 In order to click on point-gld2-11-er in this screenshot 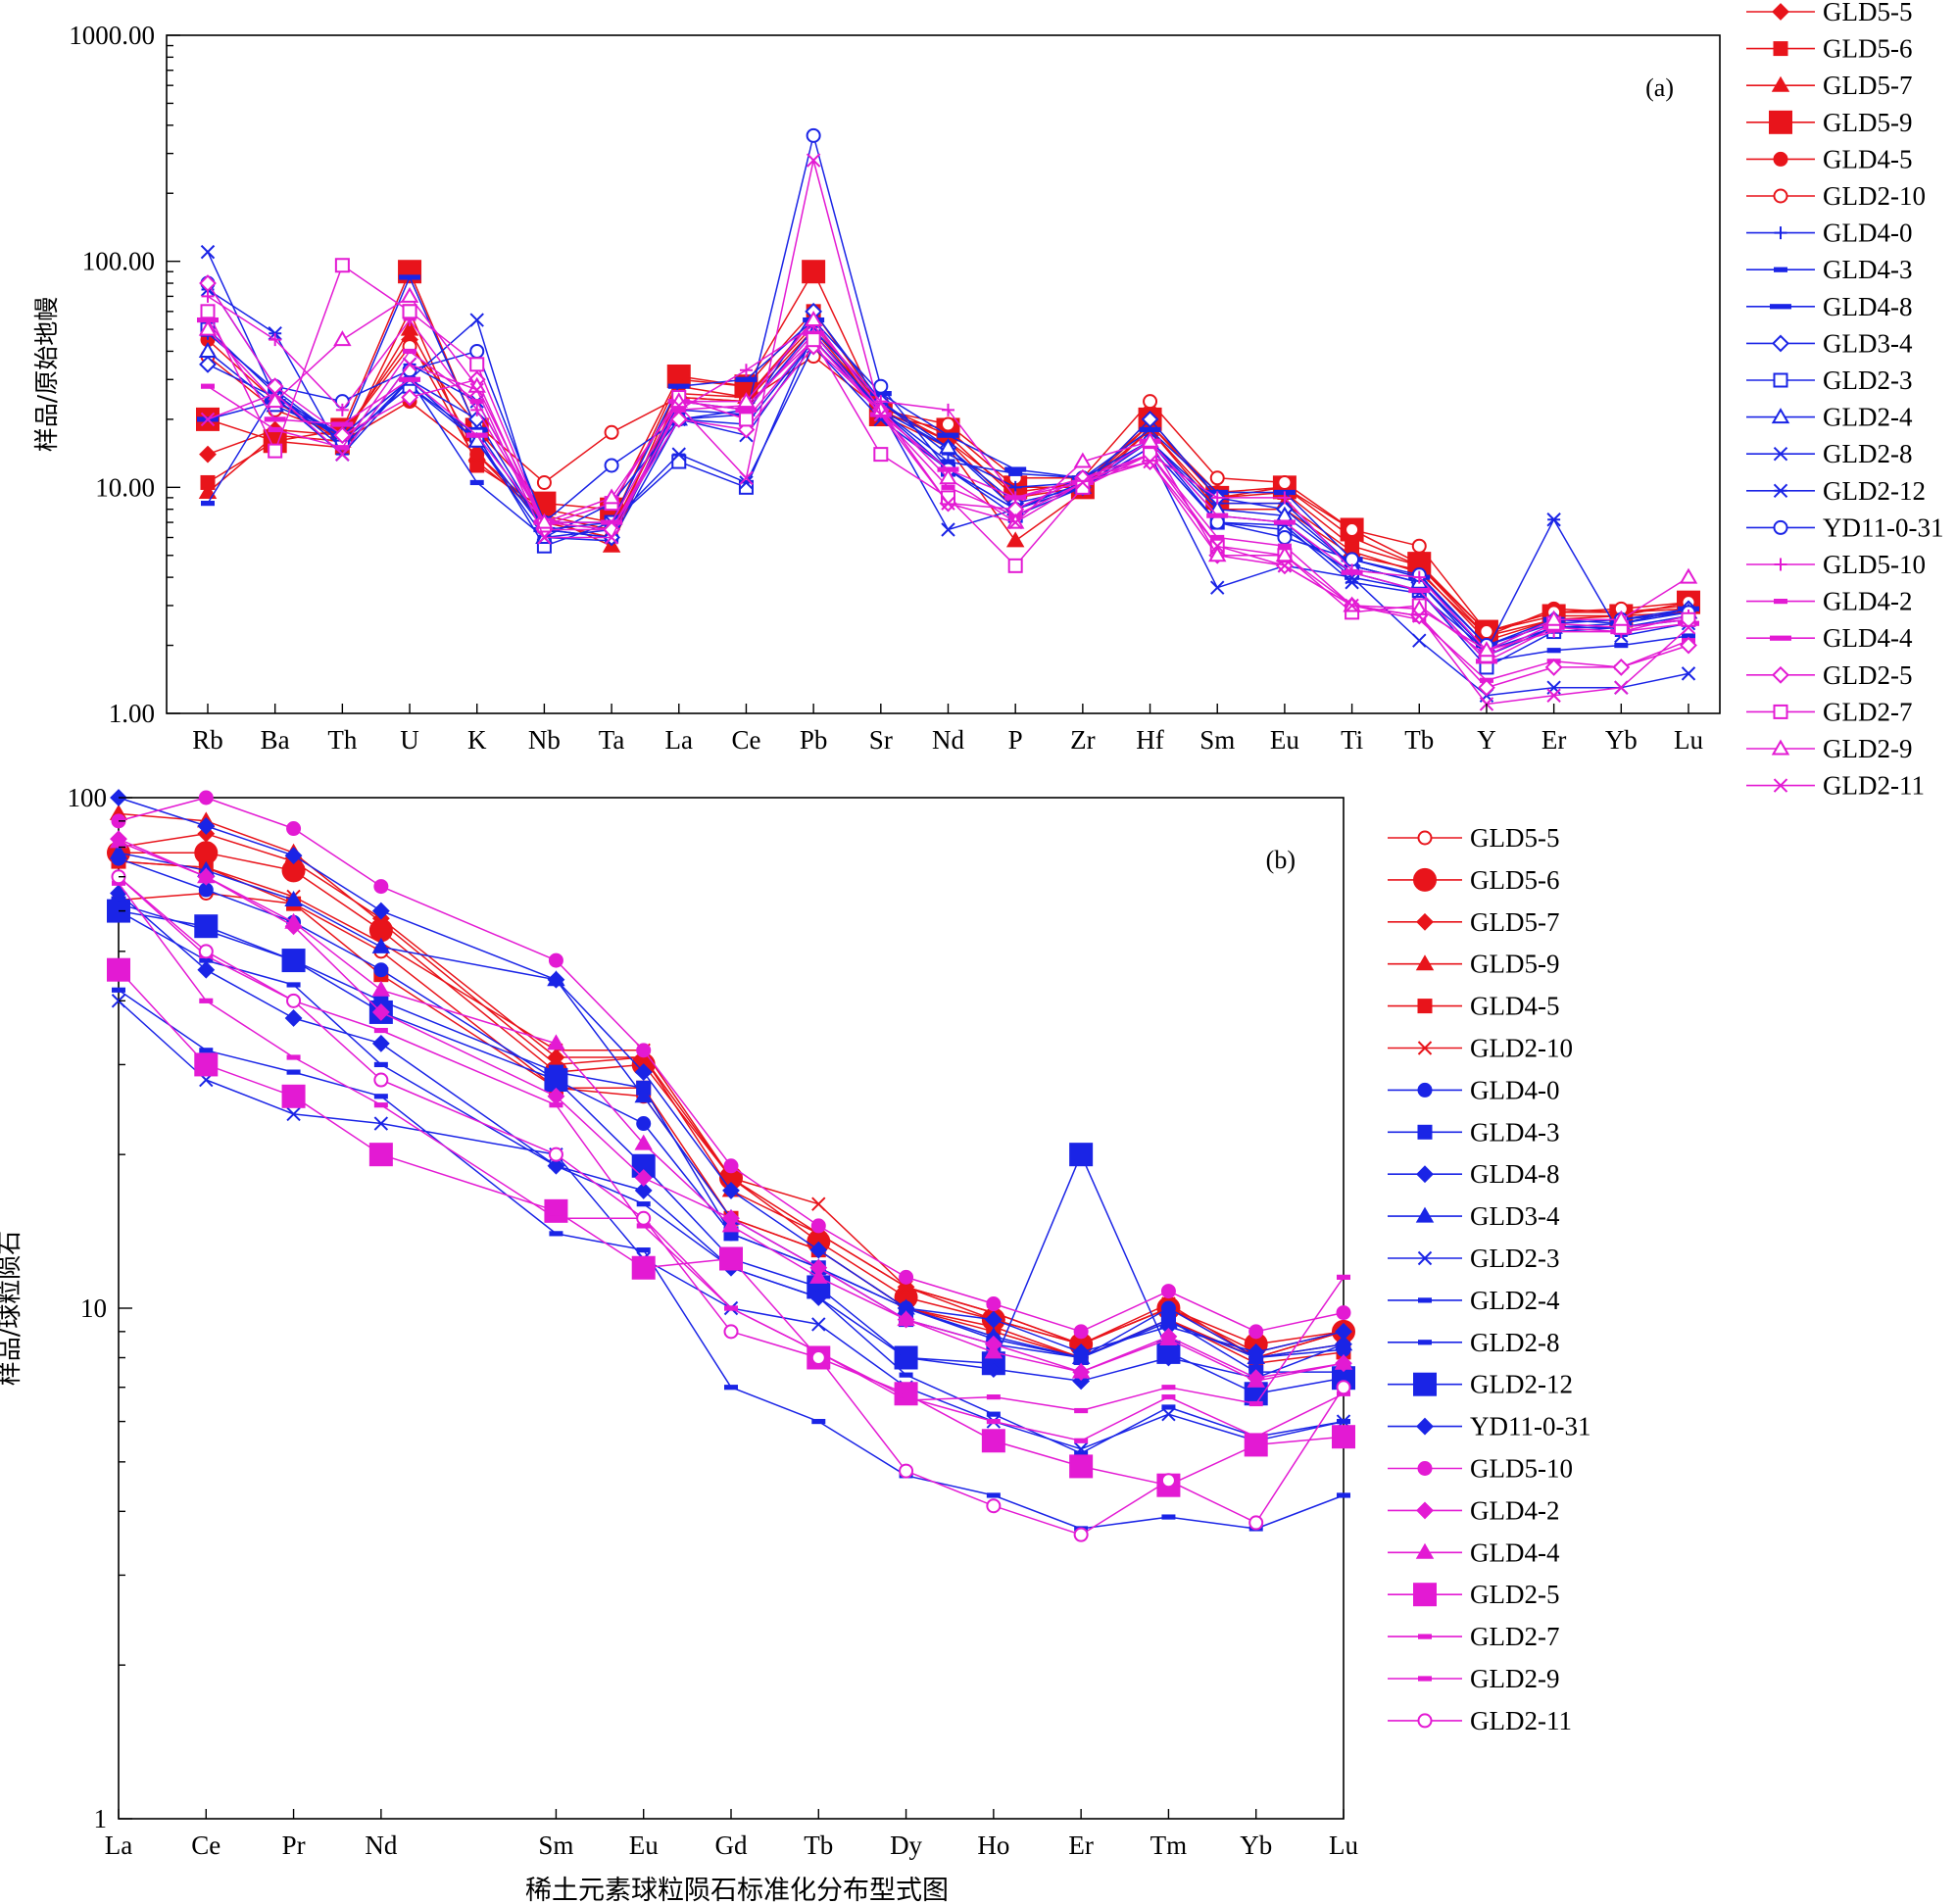, I will do `click(1081, 1534)`.